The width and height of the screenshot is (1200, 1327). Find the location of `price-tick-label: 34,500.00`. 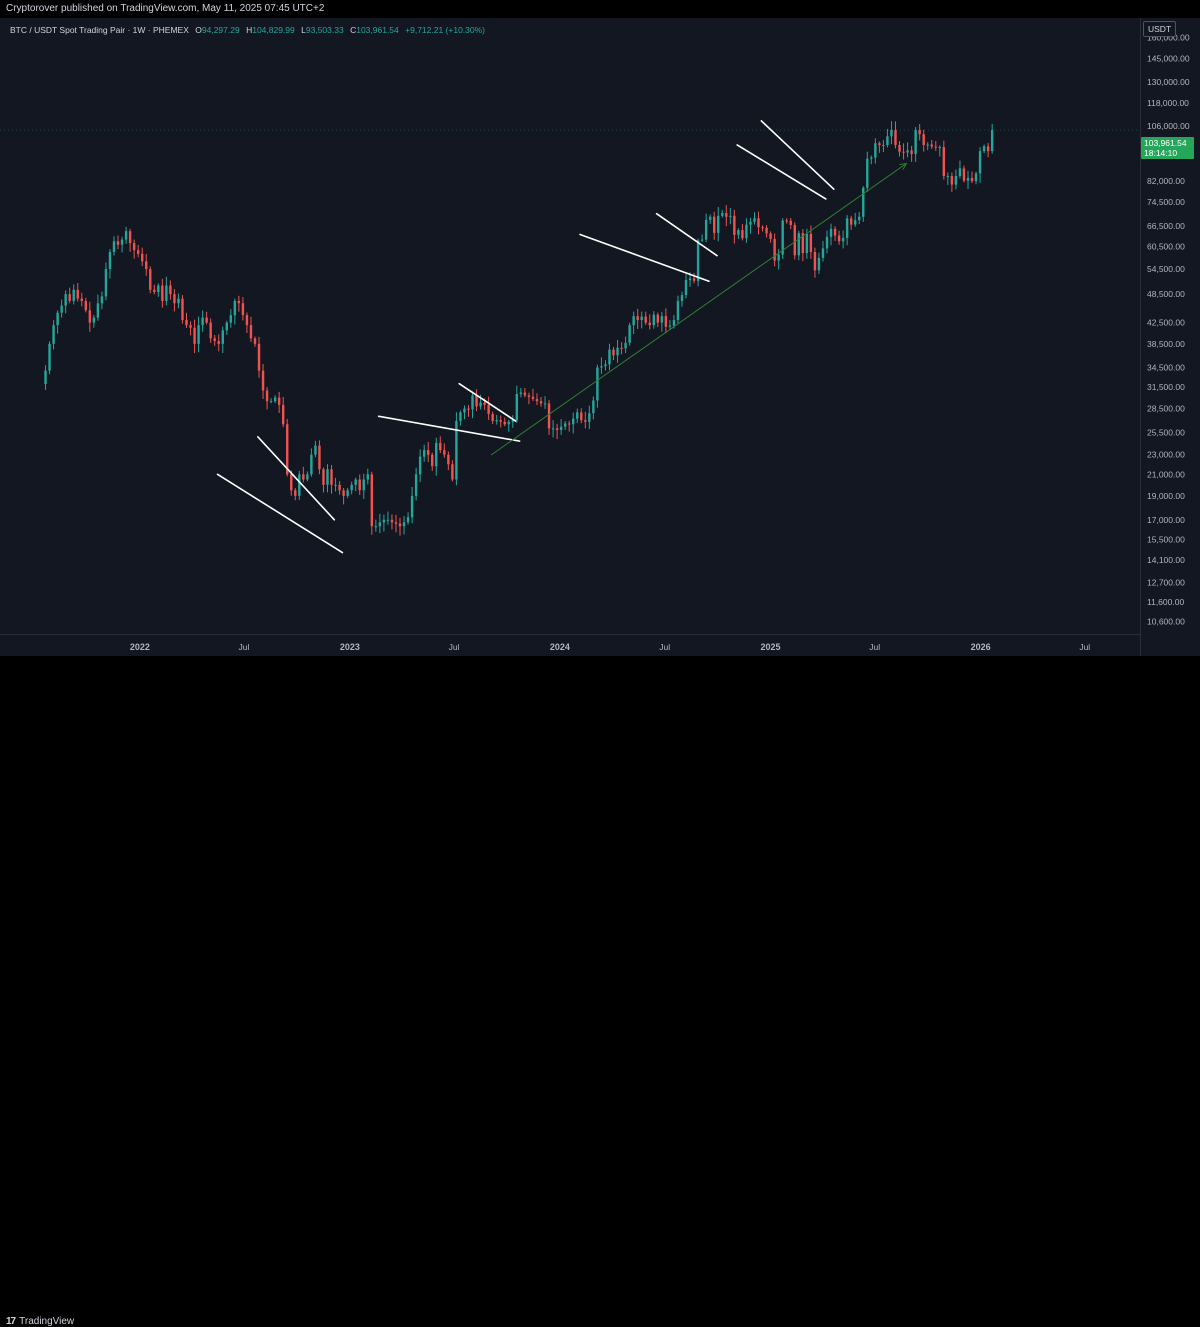

price-tick-label: 34,500.00 is located at coordinates (1166, 367).